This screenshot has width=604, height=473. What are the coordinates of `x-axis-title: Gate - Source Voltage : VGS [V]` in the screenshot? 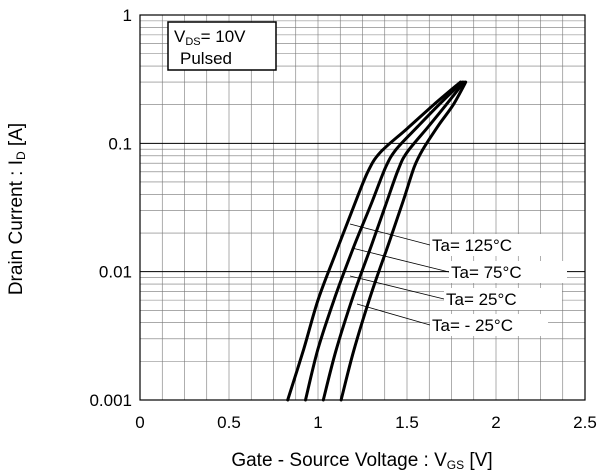 It's located at (361, 461).